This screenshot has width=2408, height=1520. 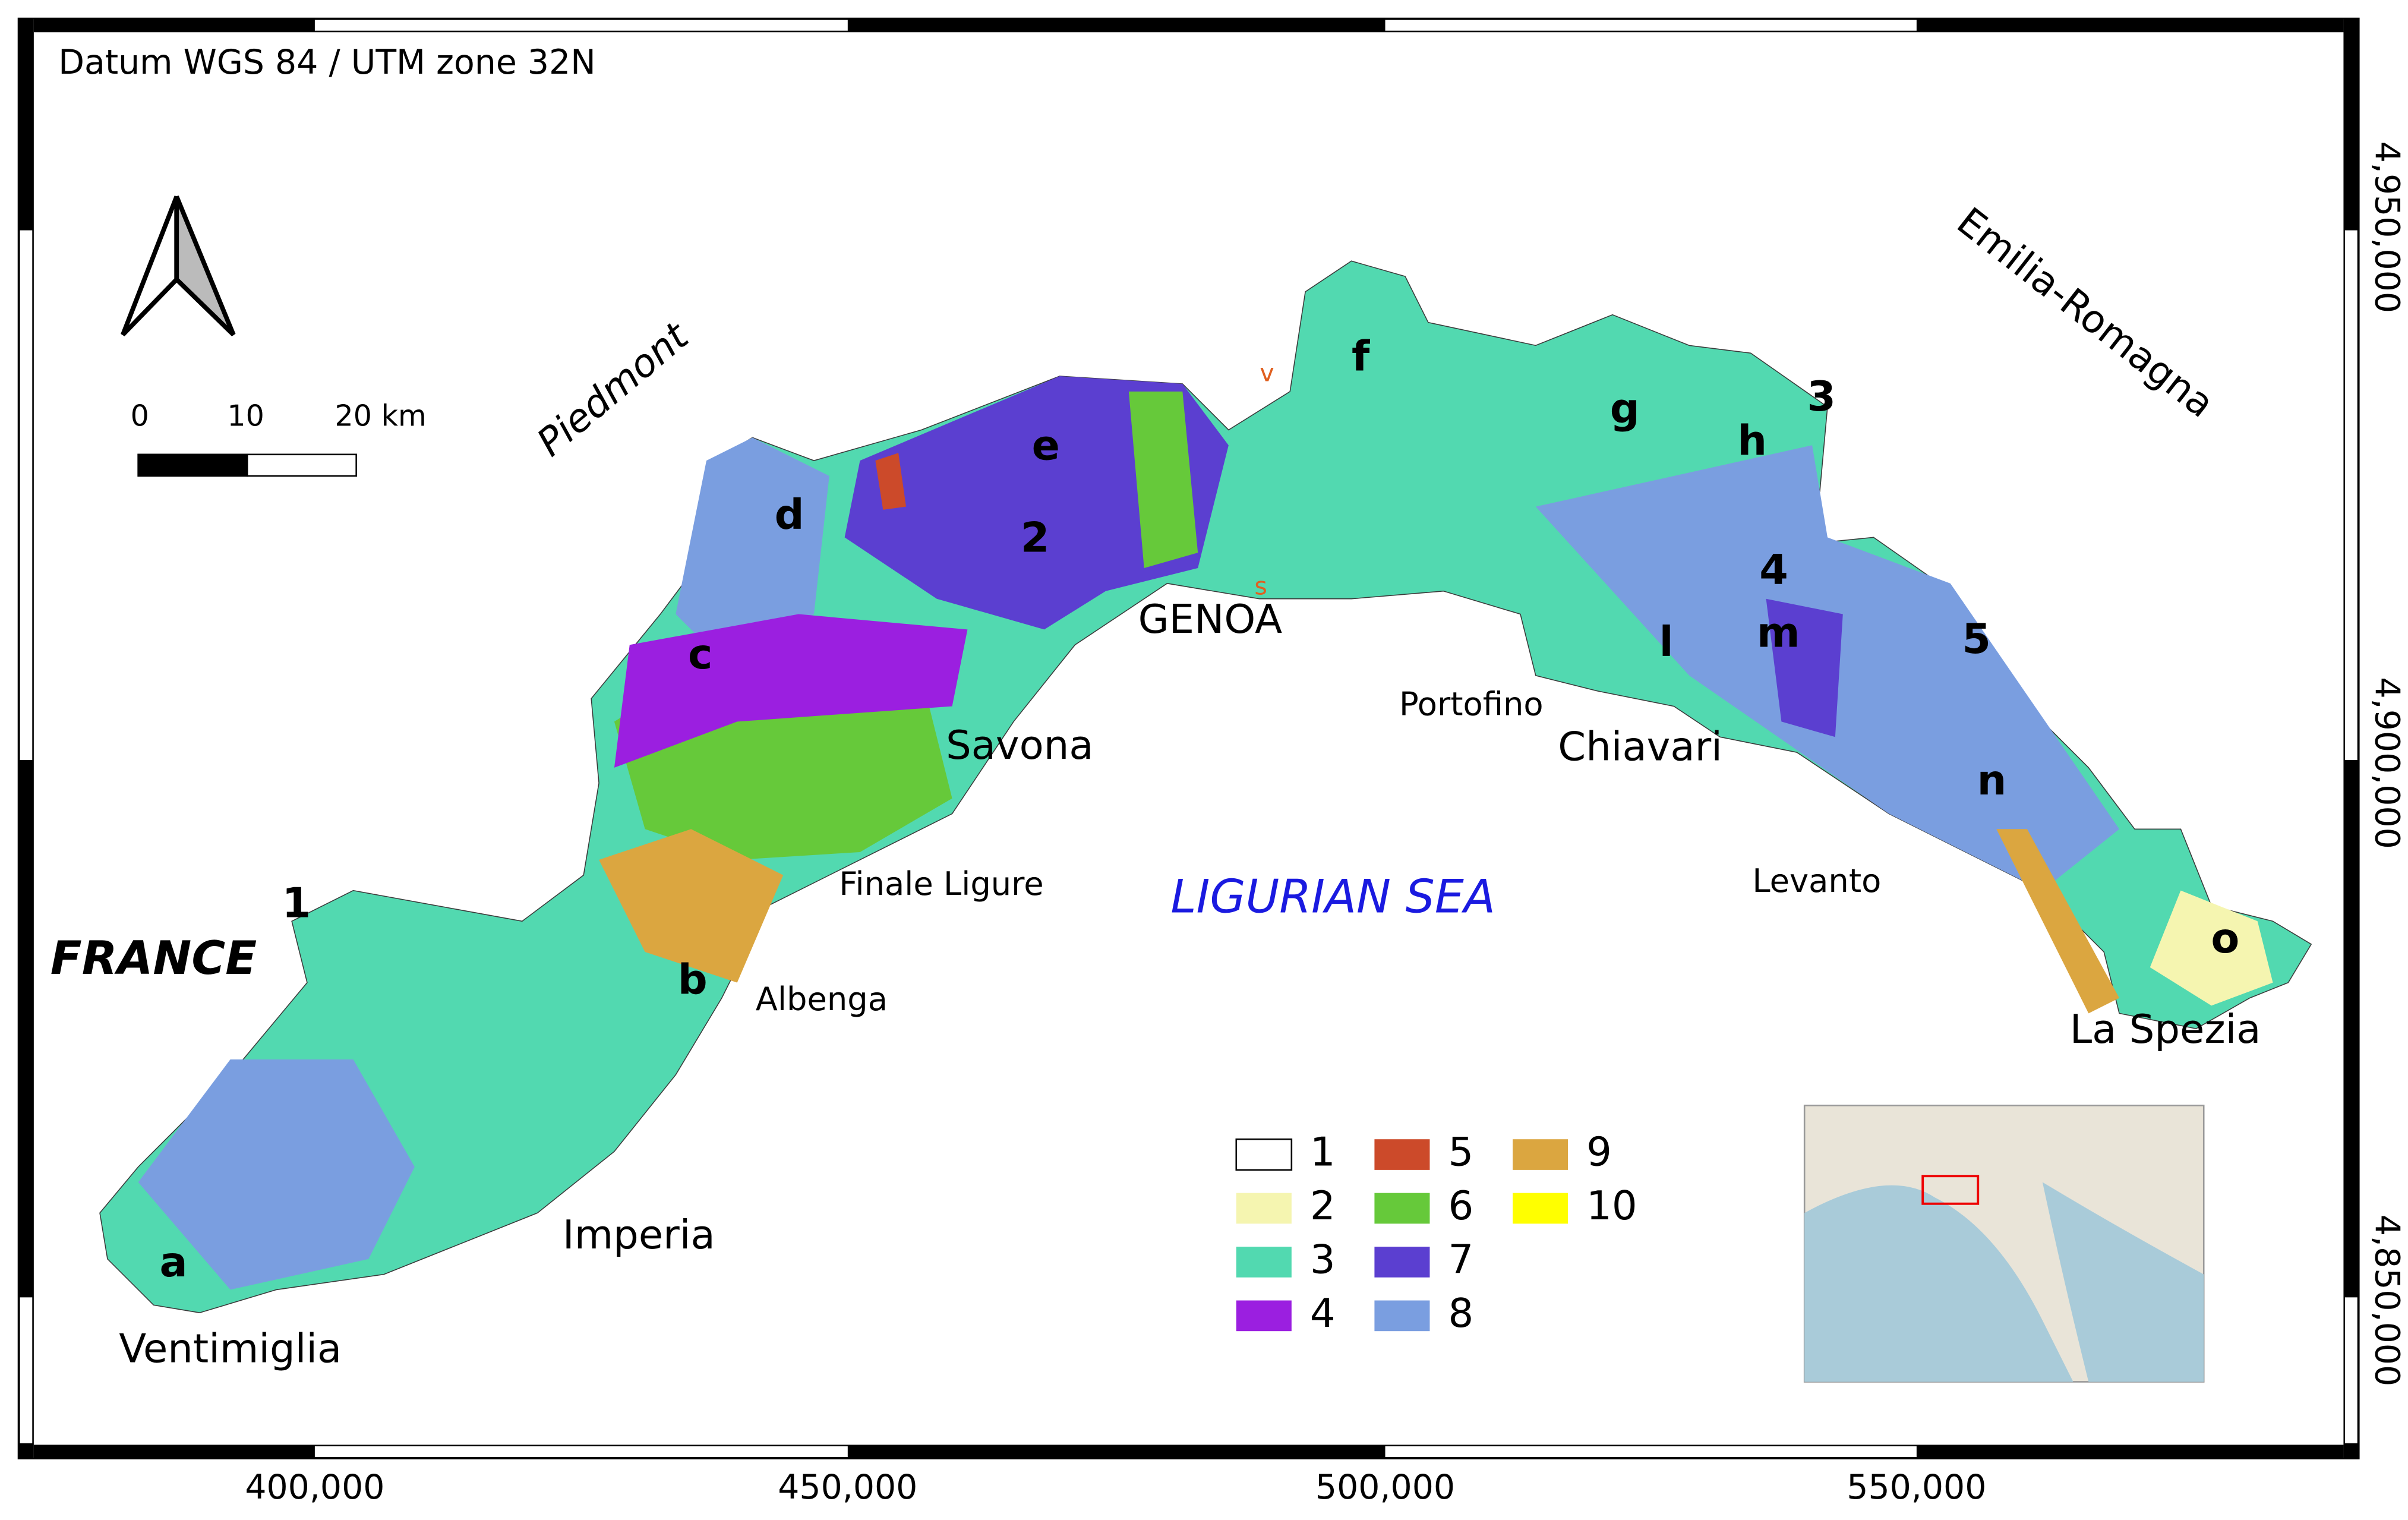 What do you see at coordinates (1666, 642) in the screenshot?
I see `site-letter: l` at bounding box center [1666, 642].